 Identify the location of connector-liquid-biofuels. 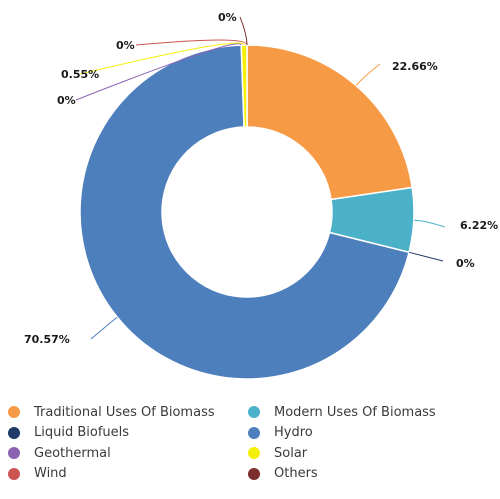
(426, 256).